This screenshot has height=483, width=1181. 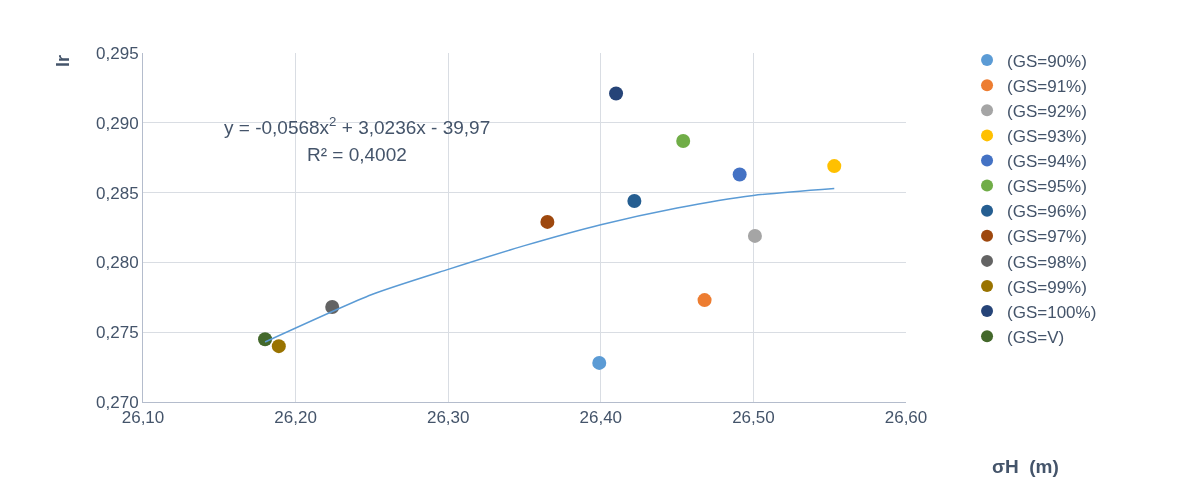 What do you see at coordinates (1047, 237) in the screenshot?
I see `legend-label: (GS=97%)` at bounding box center [1047, 237].